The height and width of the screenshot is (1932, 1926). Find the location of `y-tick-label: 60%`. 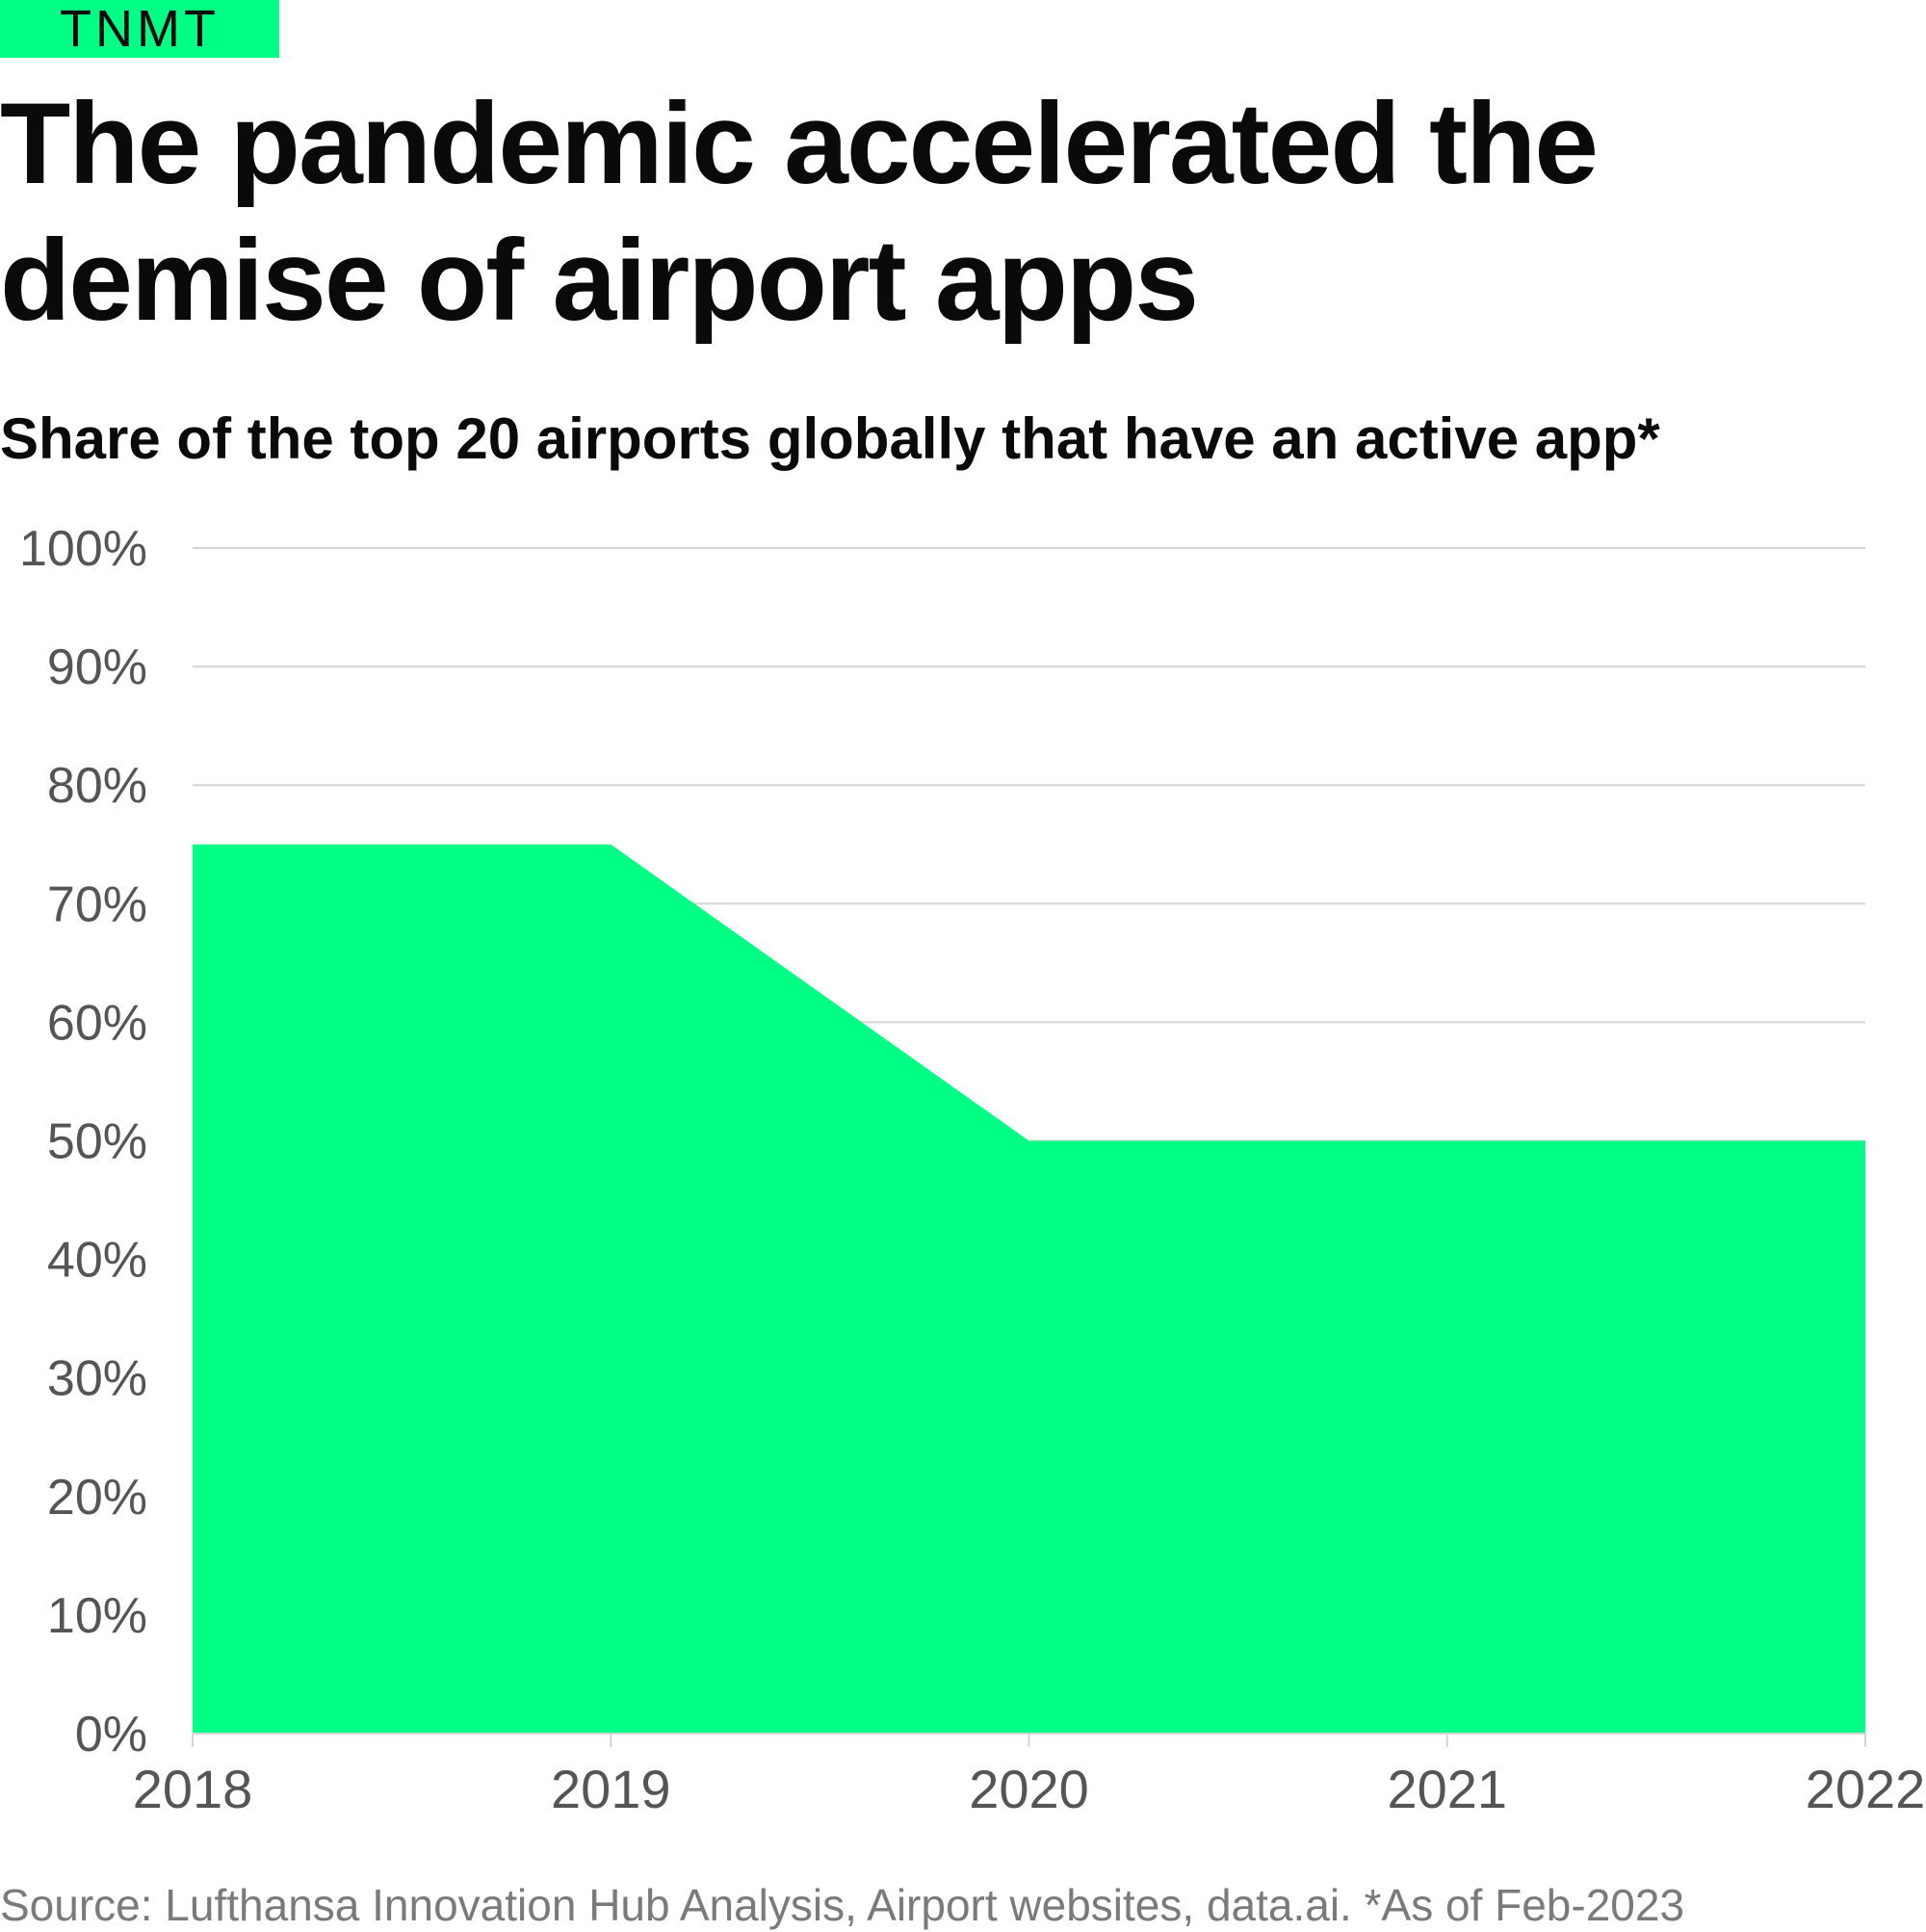

y-tick-label: 60% is located at coordinates (97, 1023).